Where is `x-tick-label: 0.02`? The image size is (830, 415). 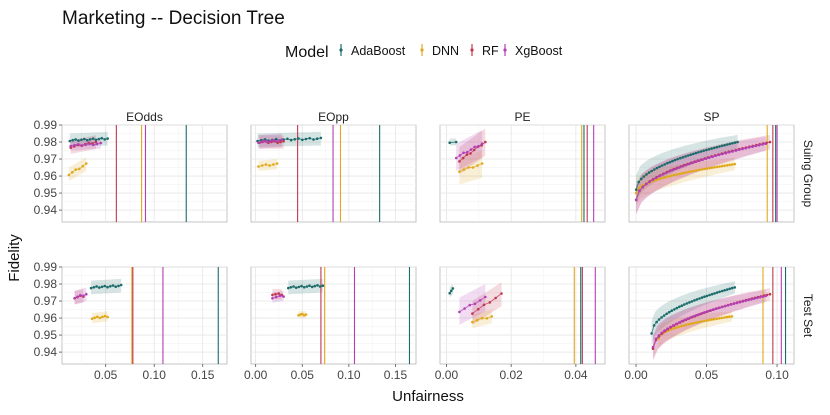 x-tick-label: 0.02 is located at coordinates (511, 375).